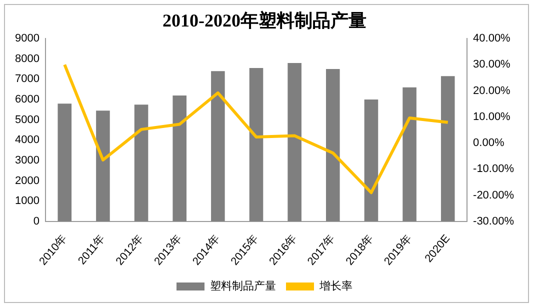 Image resolution: width=533 pixels, height=307 pixels. I want to click on y2-tick-label: 10.00%, so click(492, 116).